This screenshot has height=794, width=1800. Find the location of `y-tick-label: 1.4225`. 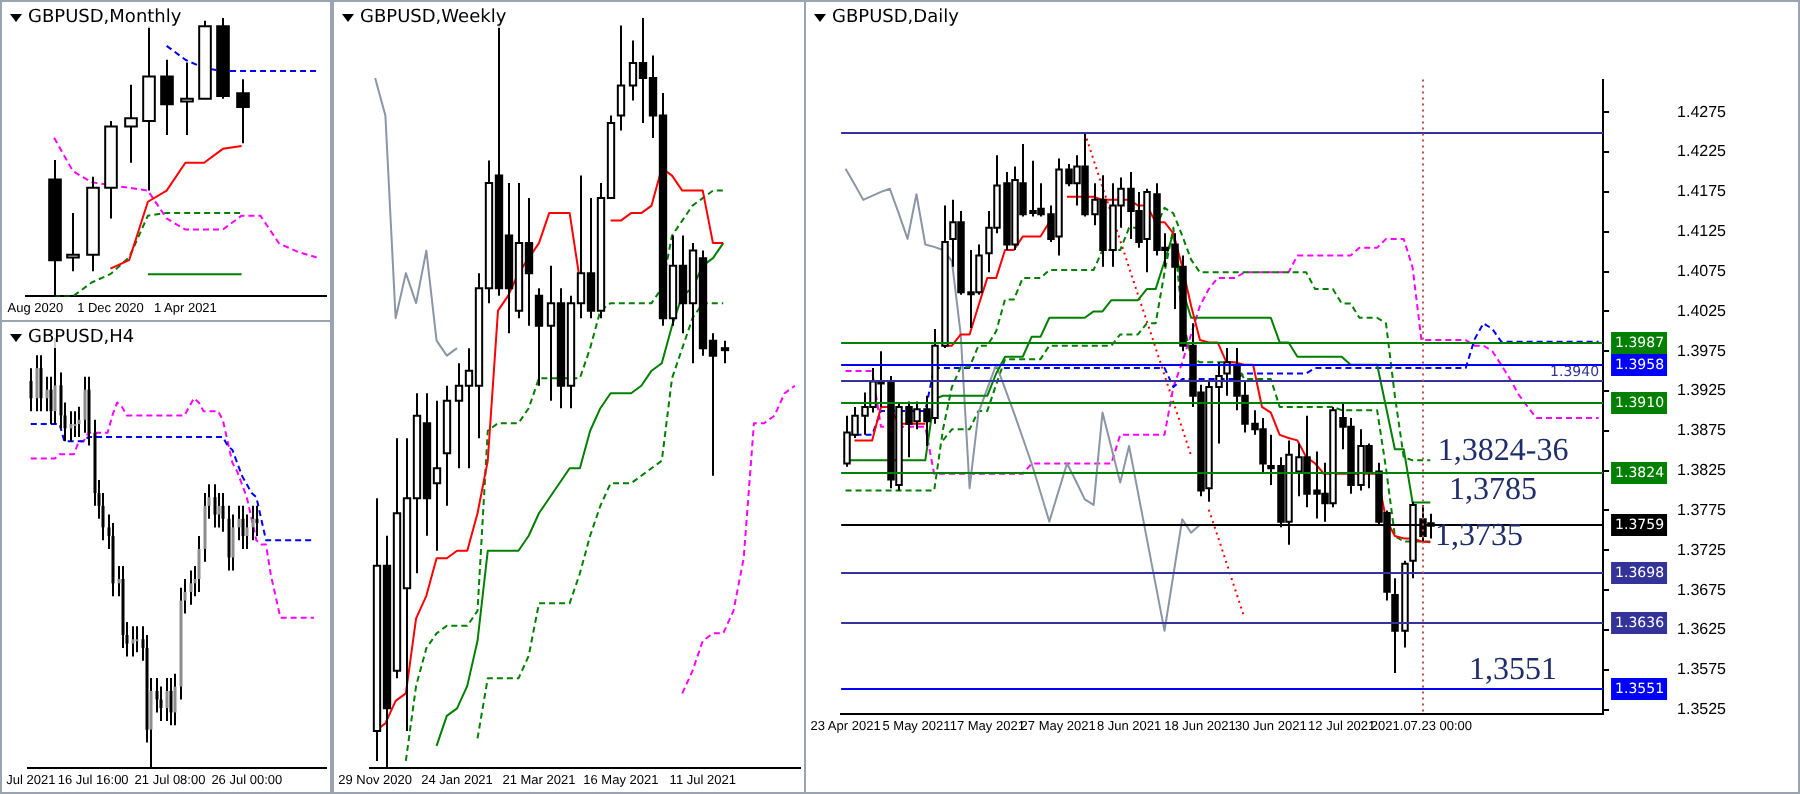

y-tick-label: 1.4225 is located at coordinates (1702, 151).